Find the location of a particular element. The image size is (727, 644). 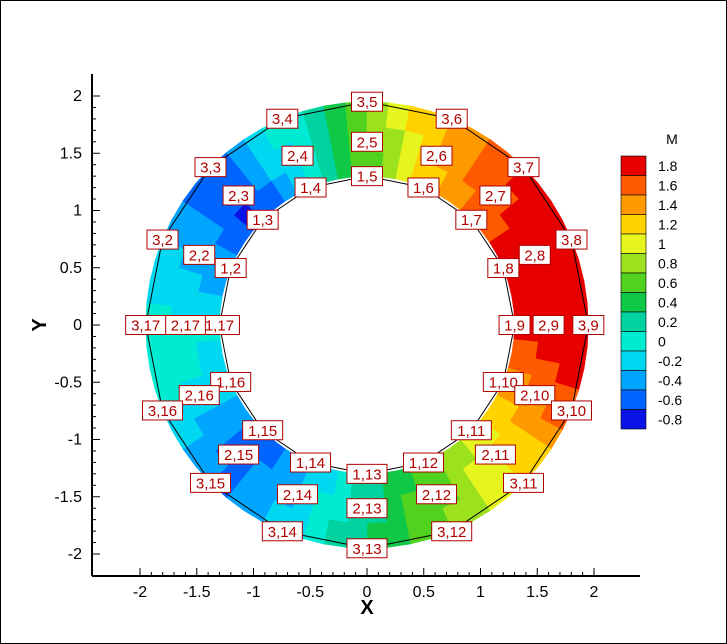

node-label-2-9: 2,9 is located at coordinates (548, 325).